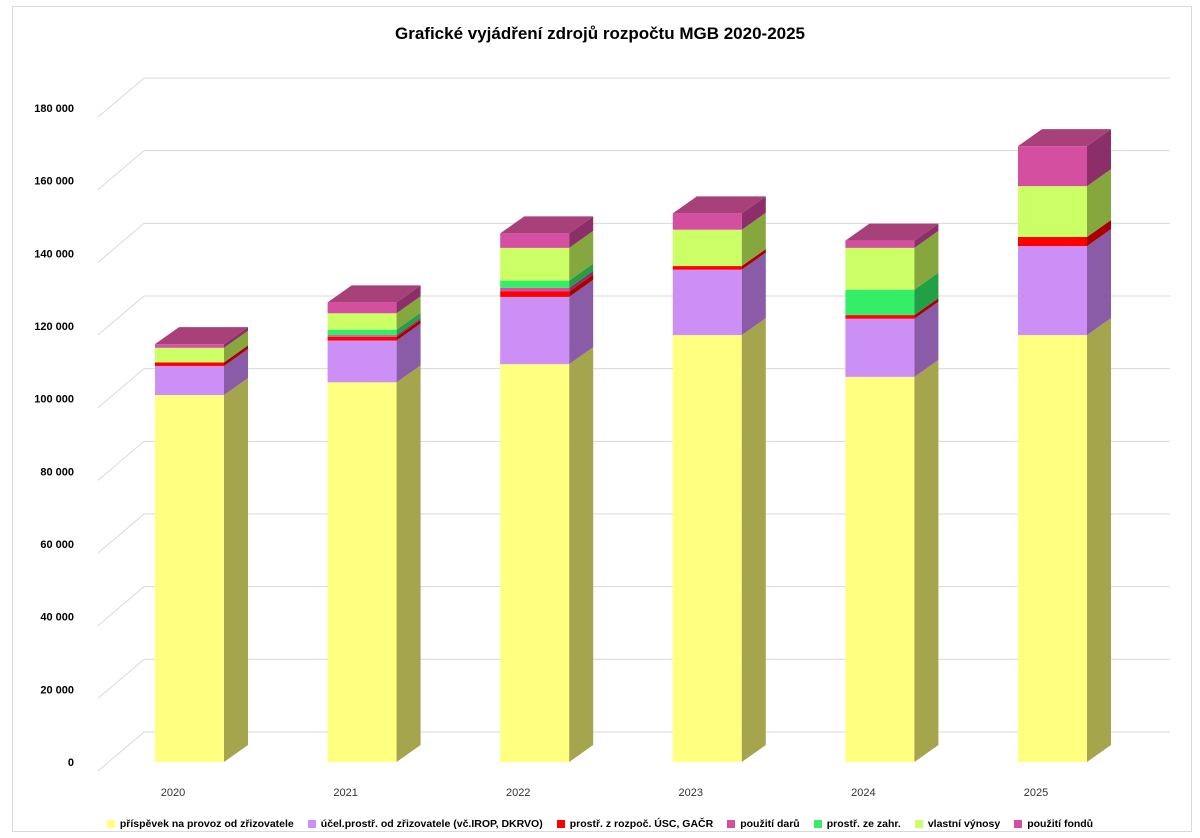 The height and width of the screenshot is (838, 1200). I want to click on legend-label: vlastní výnosy, so click(964, 824).